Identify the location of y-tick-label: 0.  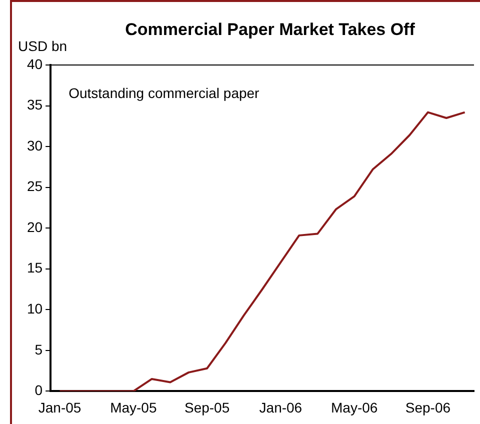
(38, 390).